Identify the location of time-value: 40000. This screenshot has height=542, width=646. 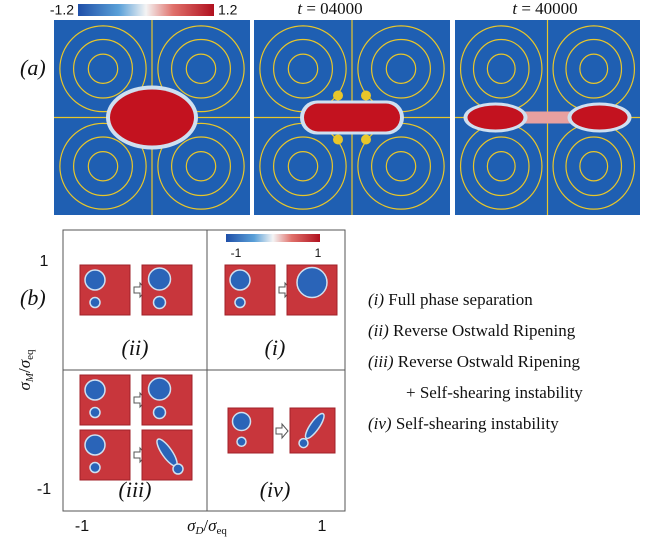
(556, 9).